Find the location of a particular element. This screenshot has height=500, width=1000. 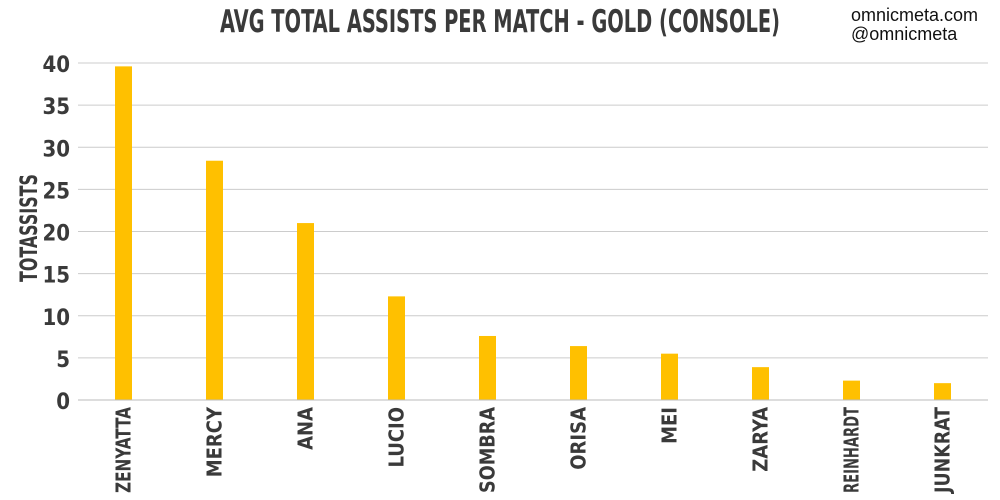

x-tick-label: MERCY is located at coordinates (215, 441).